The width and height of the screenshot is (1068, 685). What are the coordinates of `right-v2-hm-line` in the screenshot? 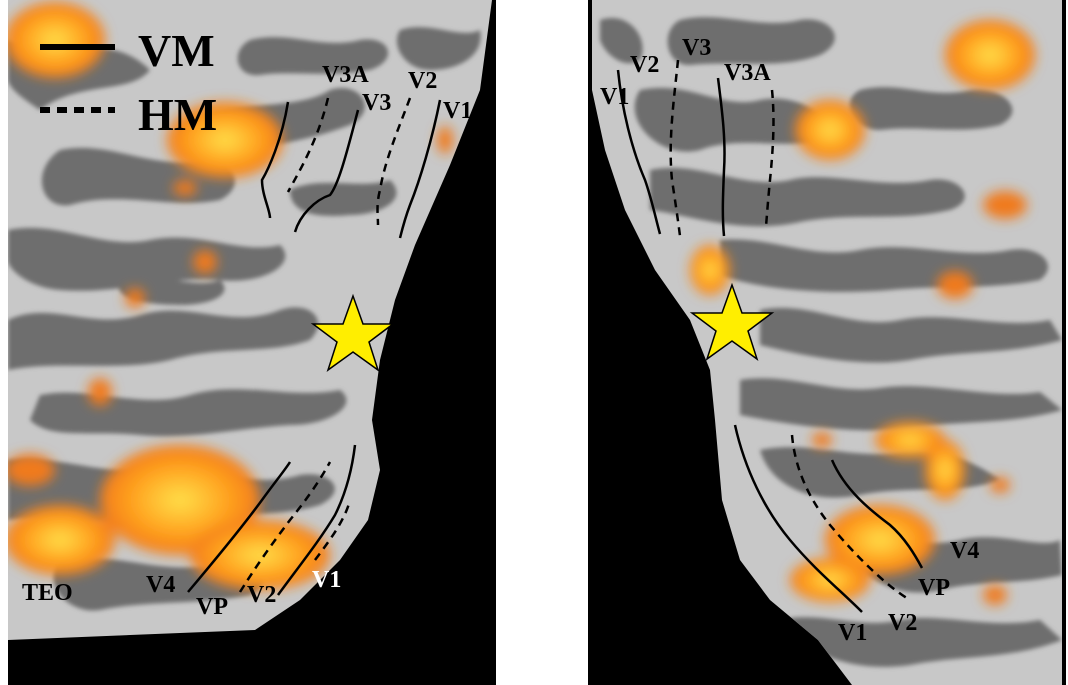 It's located at (675, 148).